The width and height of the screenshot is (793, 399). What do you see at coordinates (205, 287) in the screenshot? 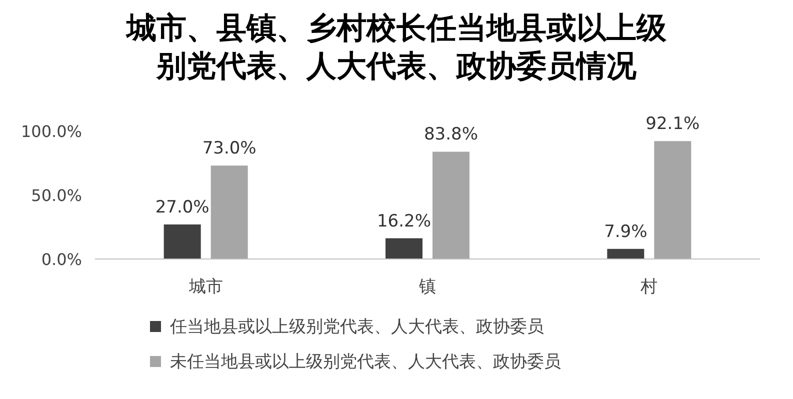
I see `x-tick-label: 城市` at bounding box center [205, 287].